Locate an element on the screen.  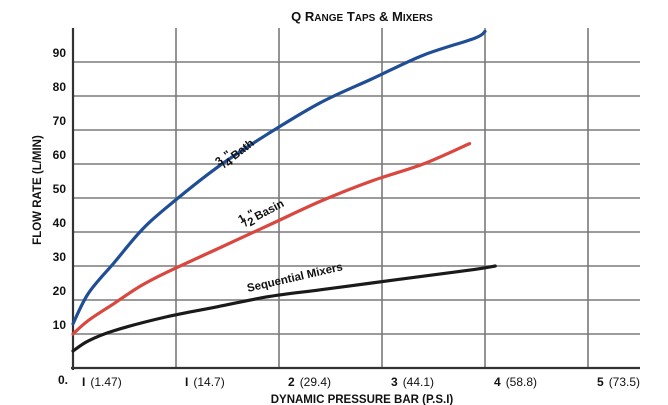
y-tick-label: 10 is located at coordinates (60, 325).